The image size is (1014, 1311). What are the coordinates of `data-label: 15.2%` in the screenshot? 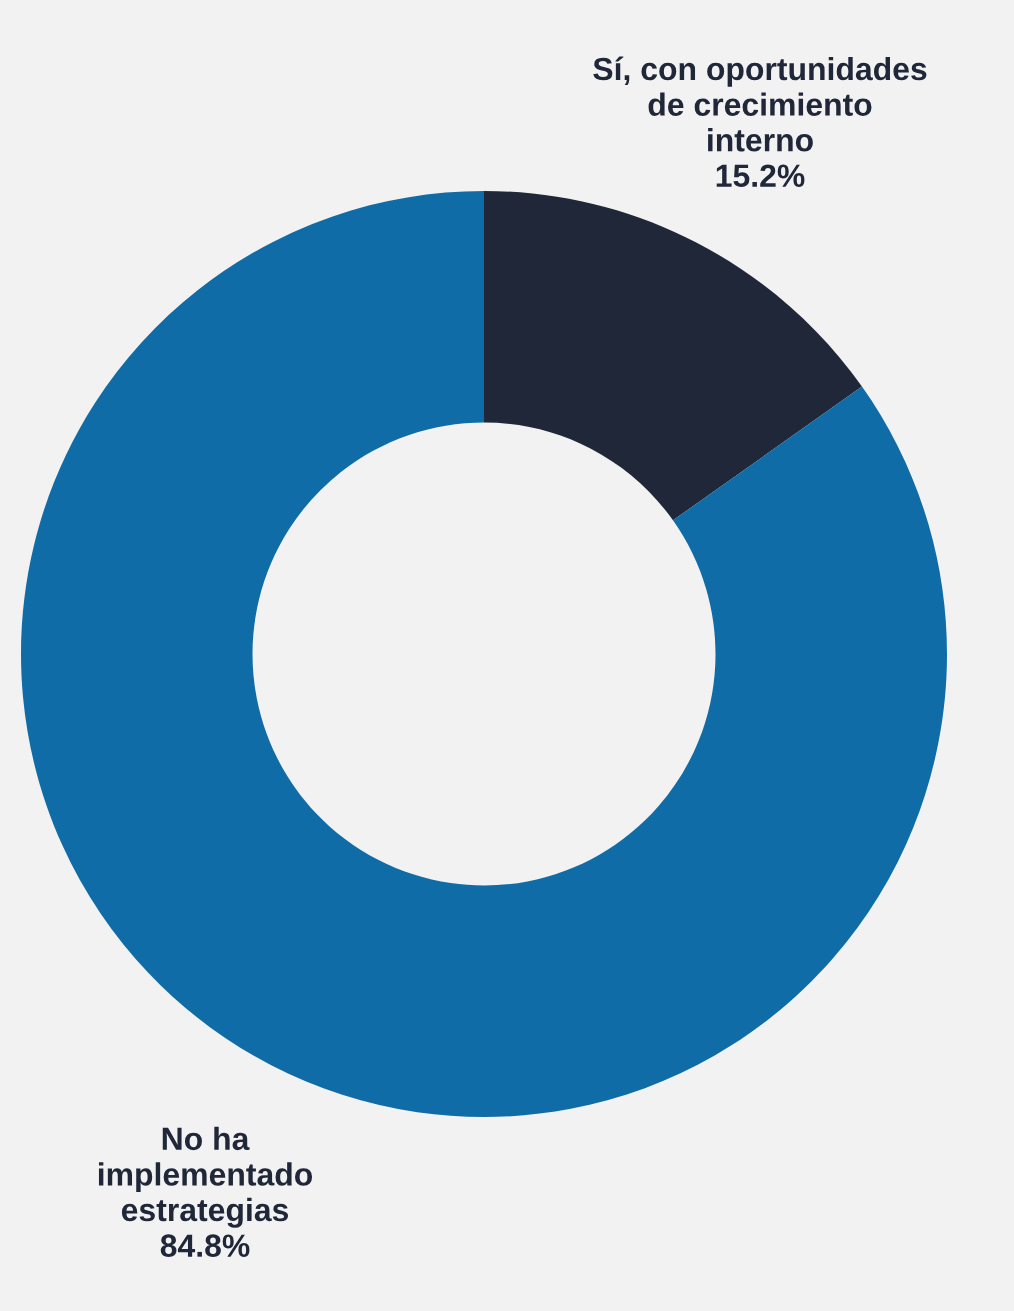 It's located at (760, 176).